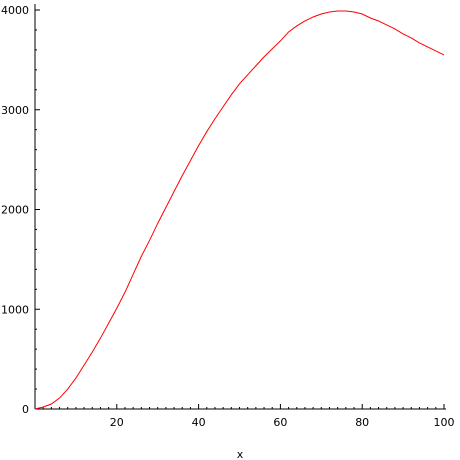 The width and height of the screenshot is (460, 460). What do you see at coordinates (15, 110) in the screenshot?
I see `y-tick-label: 3000` at bounding box center [15, 110].